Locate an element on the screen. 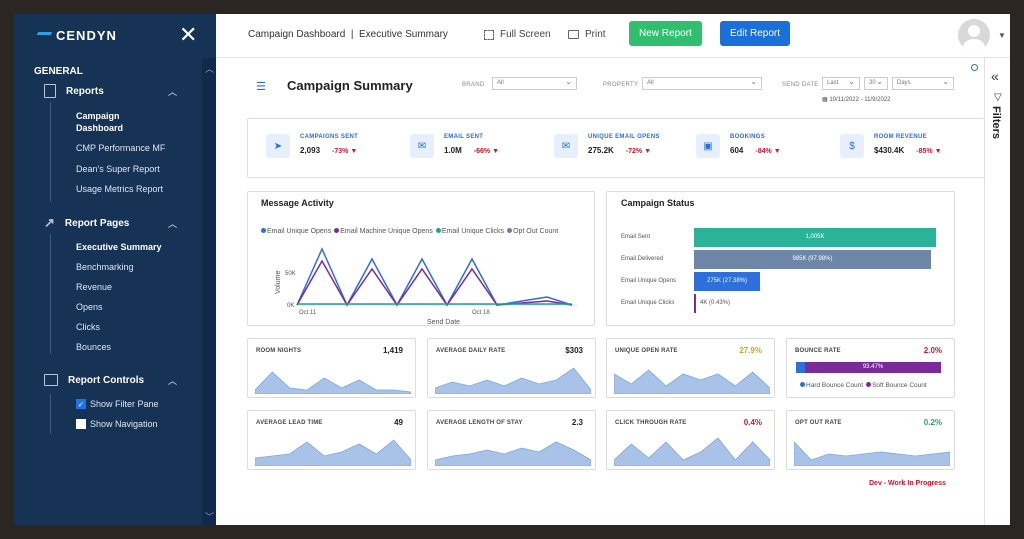 This screenshot has width=1024, height=539. group-pages-label: Report Pages is located at coordinates (97, 223).